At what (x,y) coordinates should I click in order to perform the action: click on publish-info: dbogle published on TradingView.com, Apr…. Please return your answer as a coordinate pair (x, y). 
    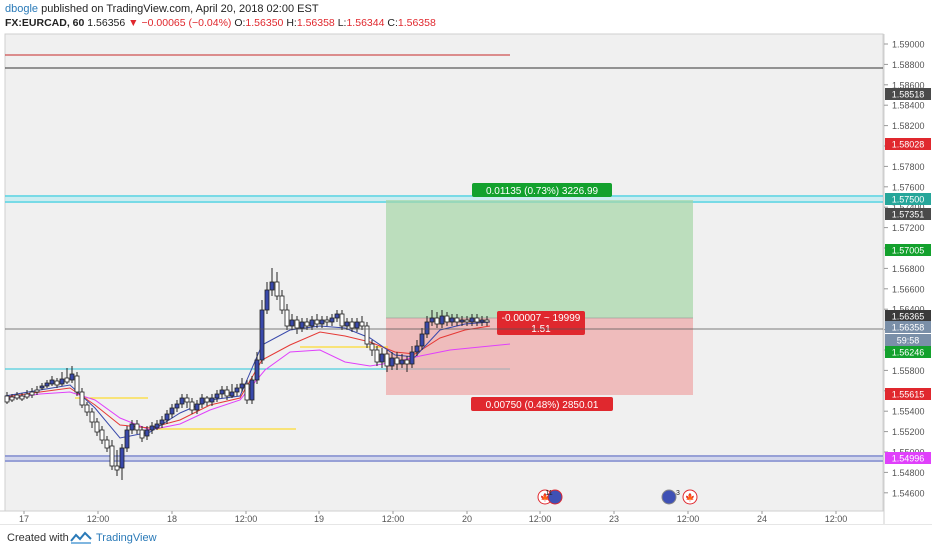
    Looking at the image, I should click on (162, 9).